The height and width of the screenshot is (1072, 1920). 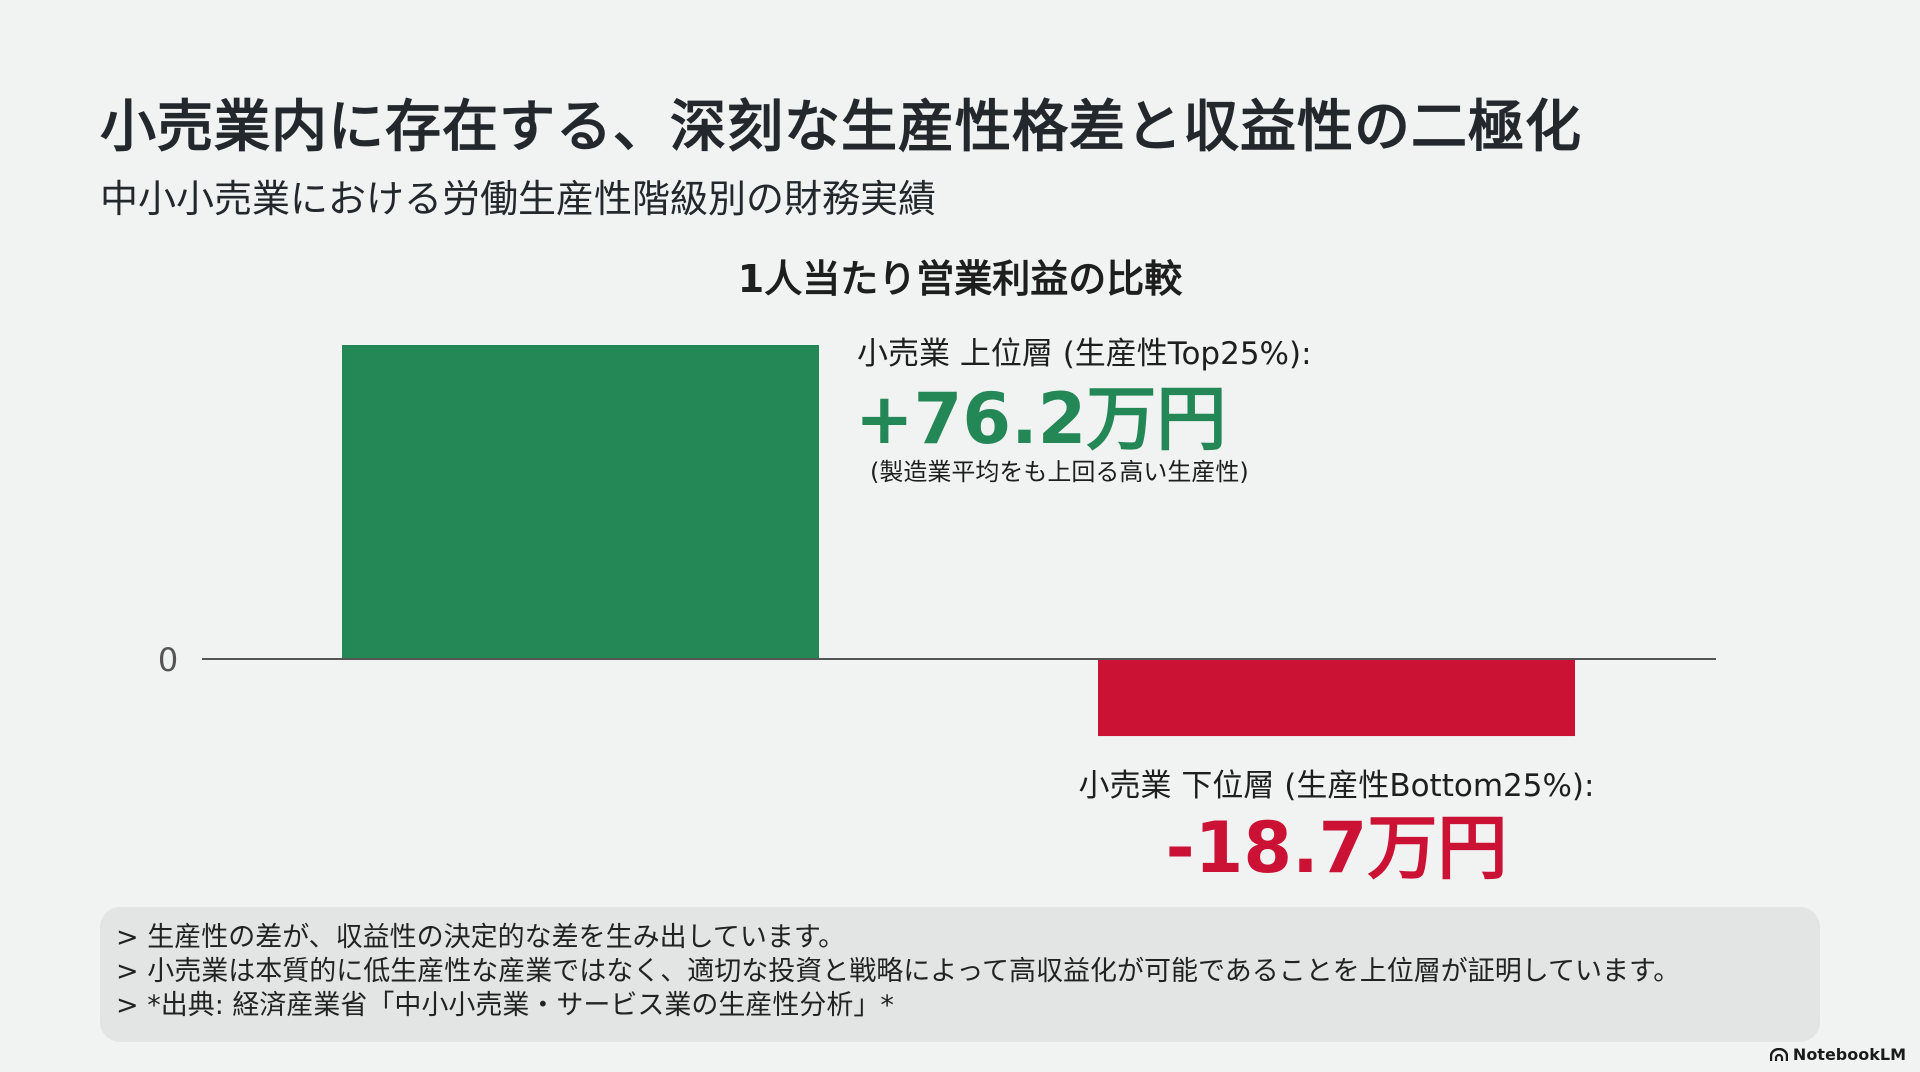 What do you see at coordinates (1337, 786) in the screenshot?
I see `category-label-bottom25: 小売業 下位層 (生産性Bottom25%):` at bounding box center [1337, 786].